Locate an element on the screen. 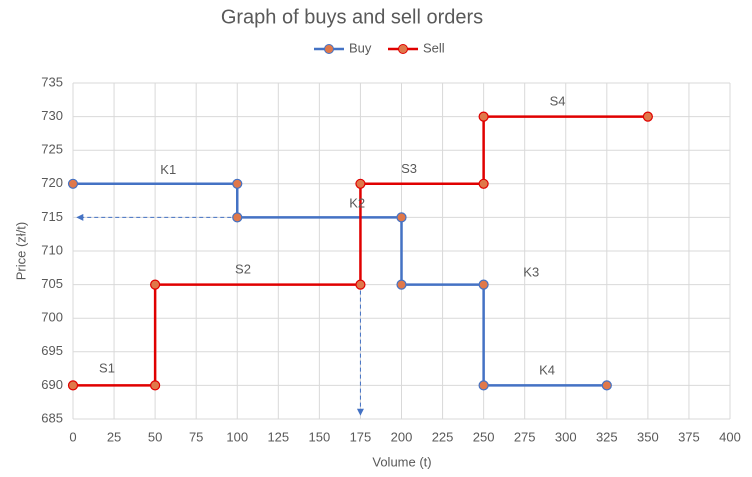 This screenshot has width=752, height=477. x-tick-label: 50 is located at coordinates (155, 436).